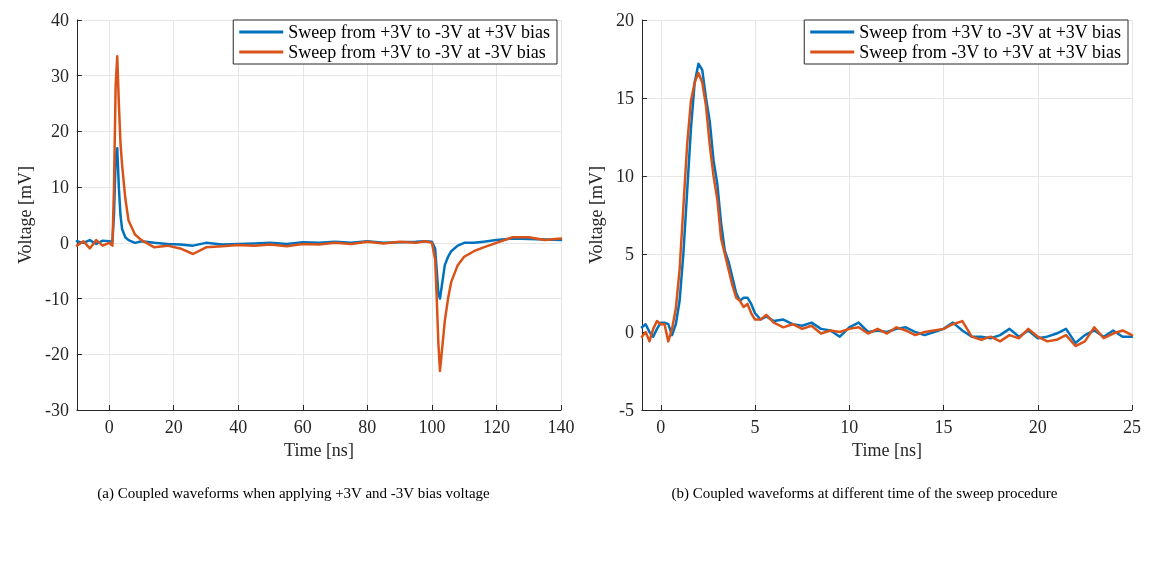 The width and height of the screenshot is (1158, 564). I want to click on x-tick-label: 140, so click(561, 427).